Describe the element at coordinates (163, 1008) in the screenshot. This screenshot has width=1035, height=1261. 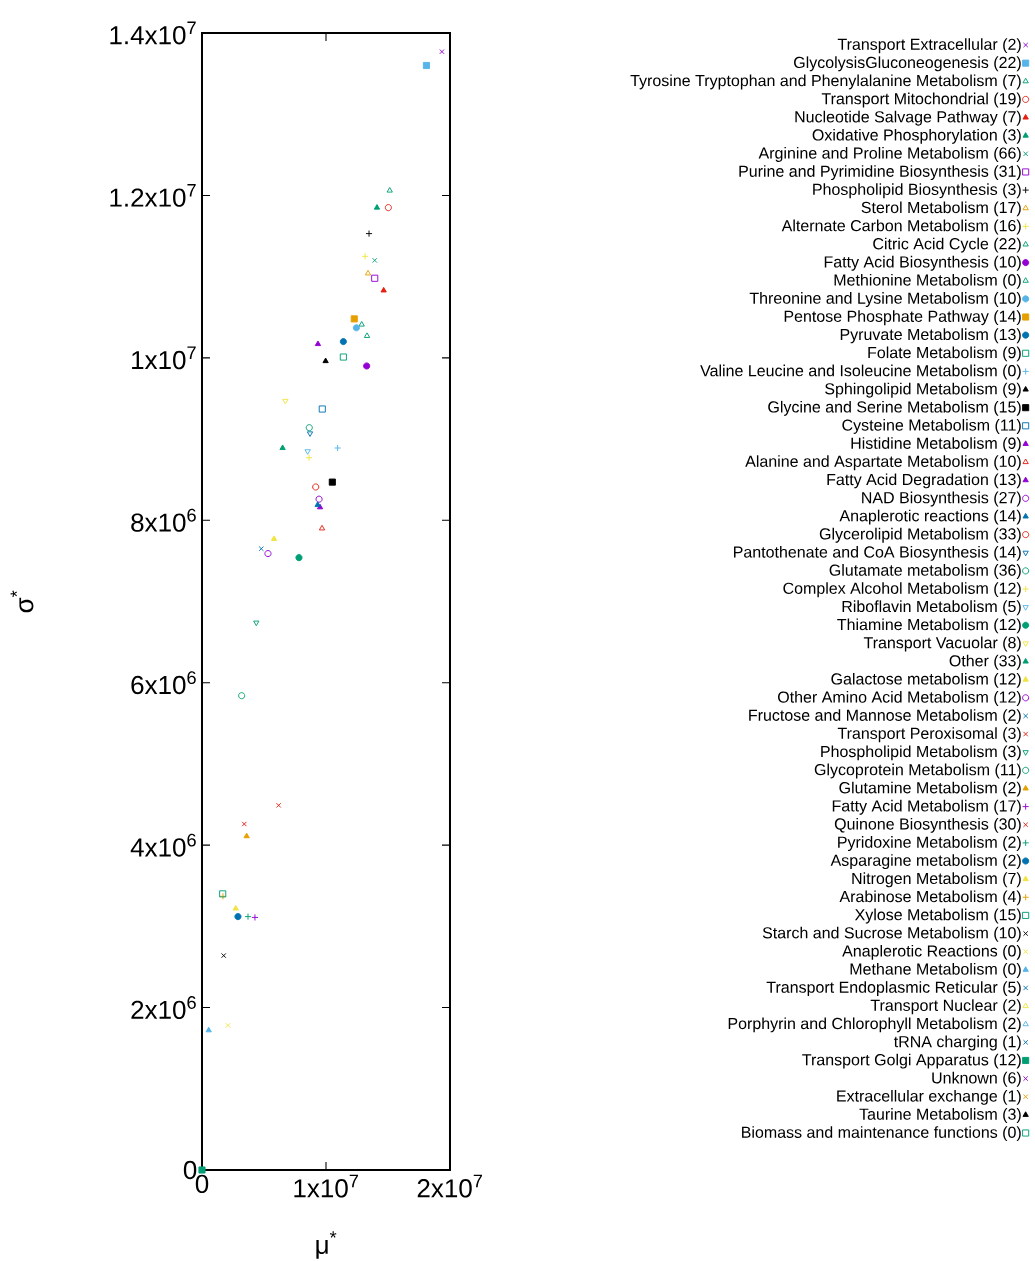
I see `y-tick-label: 2x10$^{6}$` at that location.